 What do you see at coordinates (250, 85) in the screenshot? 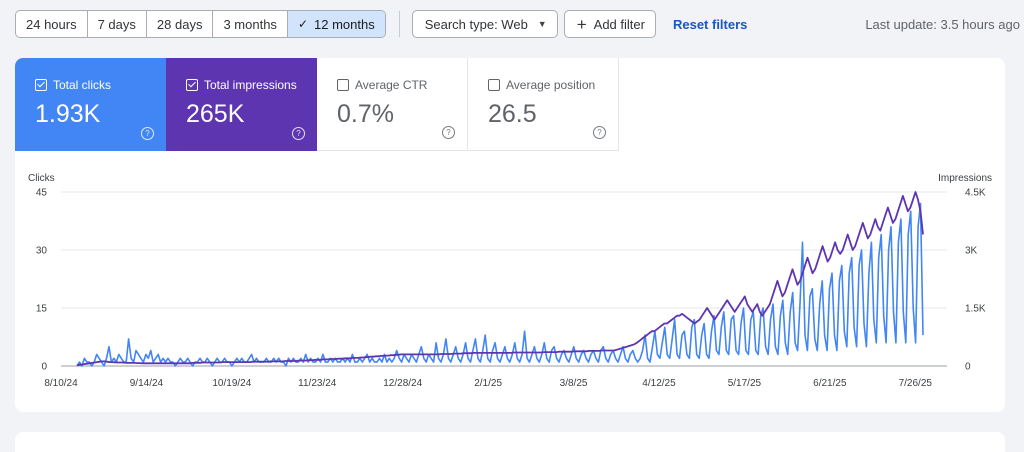
I see `metric-label: Total impressions` at bounding box center [250, 85].